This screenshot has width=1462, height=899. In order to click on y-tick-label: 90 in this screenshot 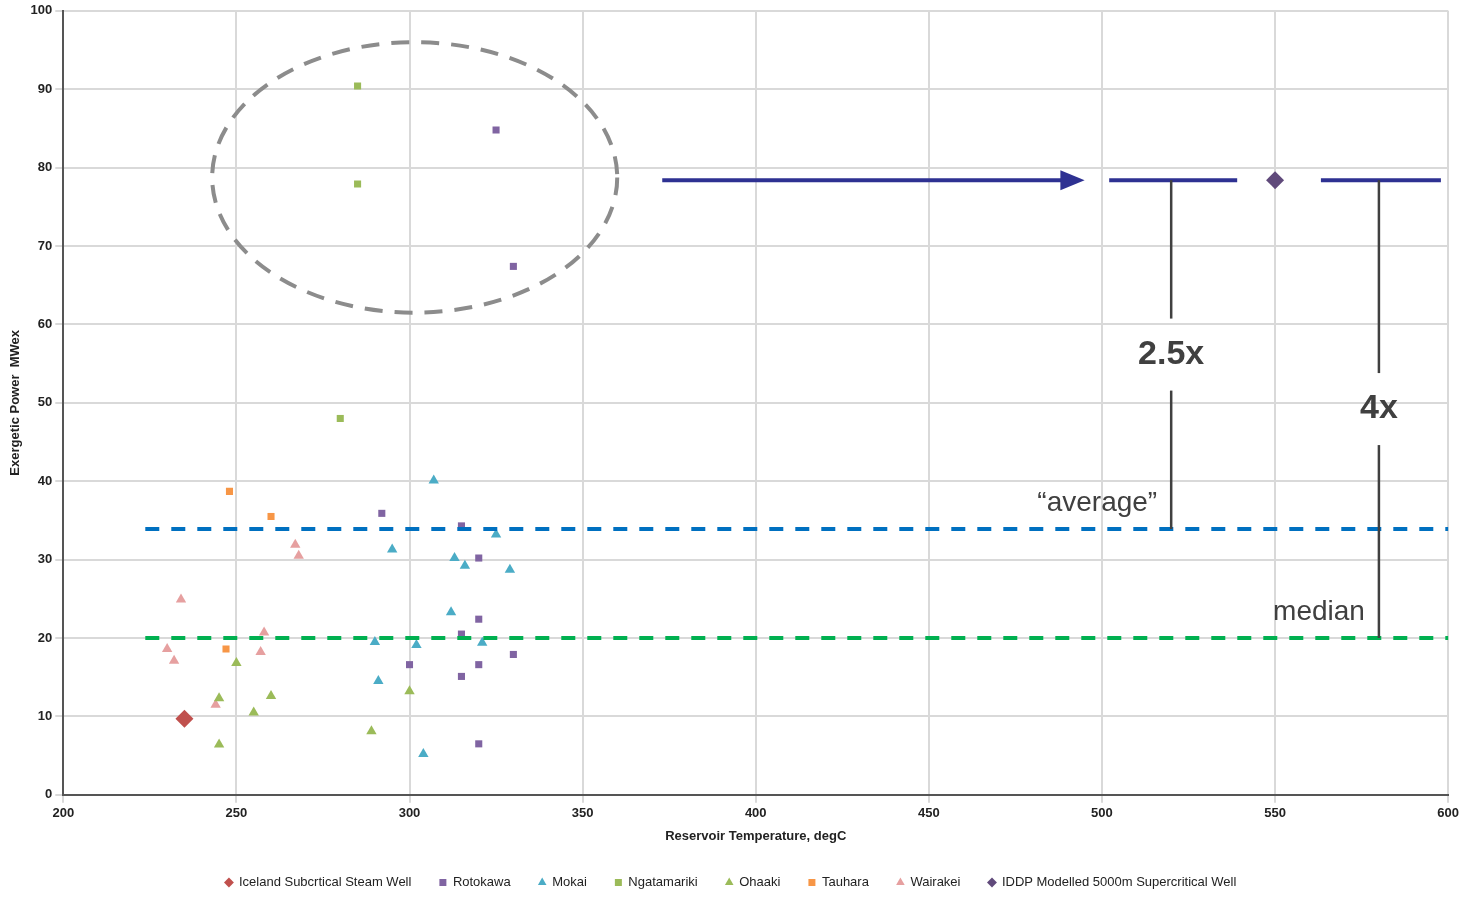, I will do `click(45, 88)`.